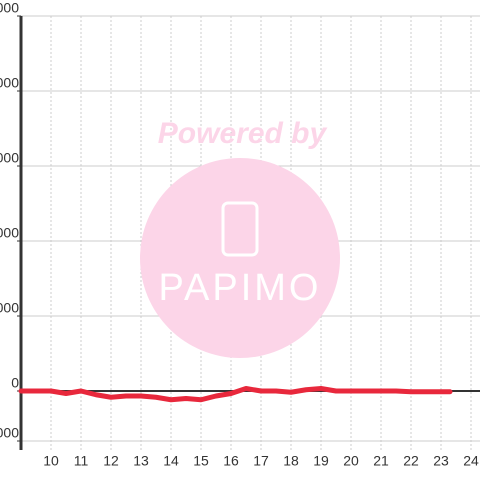  Describe the element at coordinates (51, 461) in the screenshot. I see `x-tick-label: 10` at that location.